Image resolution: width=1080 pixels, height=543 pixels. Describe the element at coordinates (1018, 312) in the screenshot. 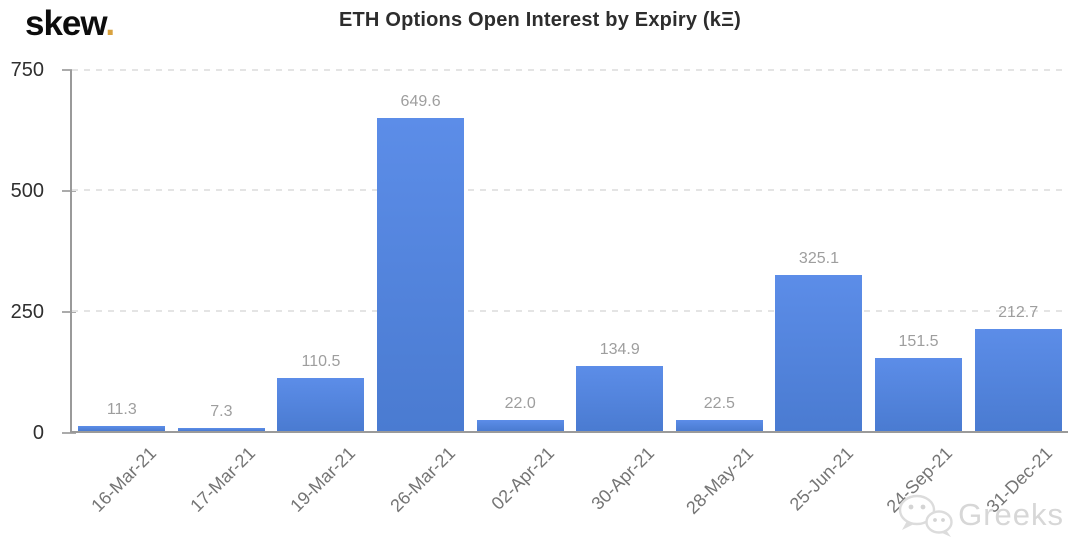

I see `bar-value-label: 212.7` at that location.